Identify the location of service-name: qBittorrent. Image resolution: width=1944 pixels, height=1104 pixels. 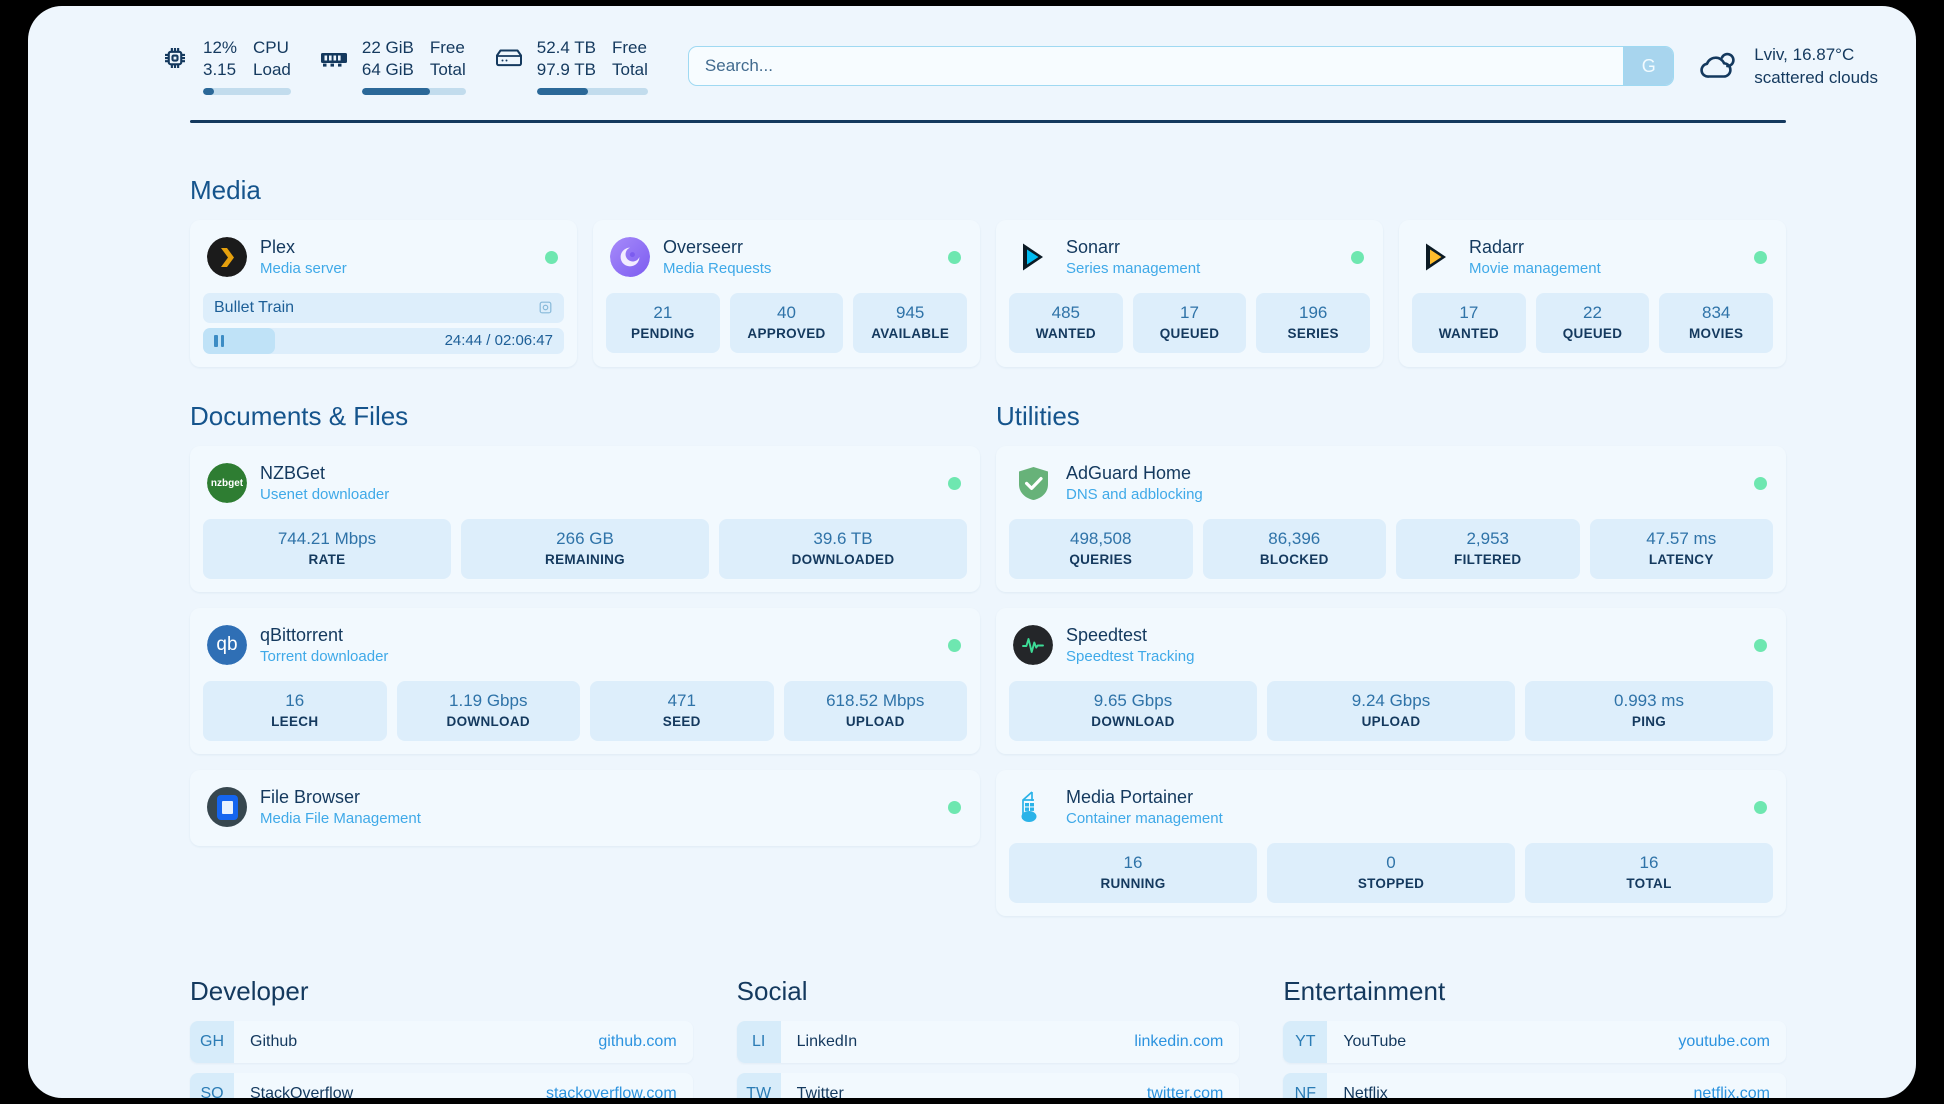
(302, 634).